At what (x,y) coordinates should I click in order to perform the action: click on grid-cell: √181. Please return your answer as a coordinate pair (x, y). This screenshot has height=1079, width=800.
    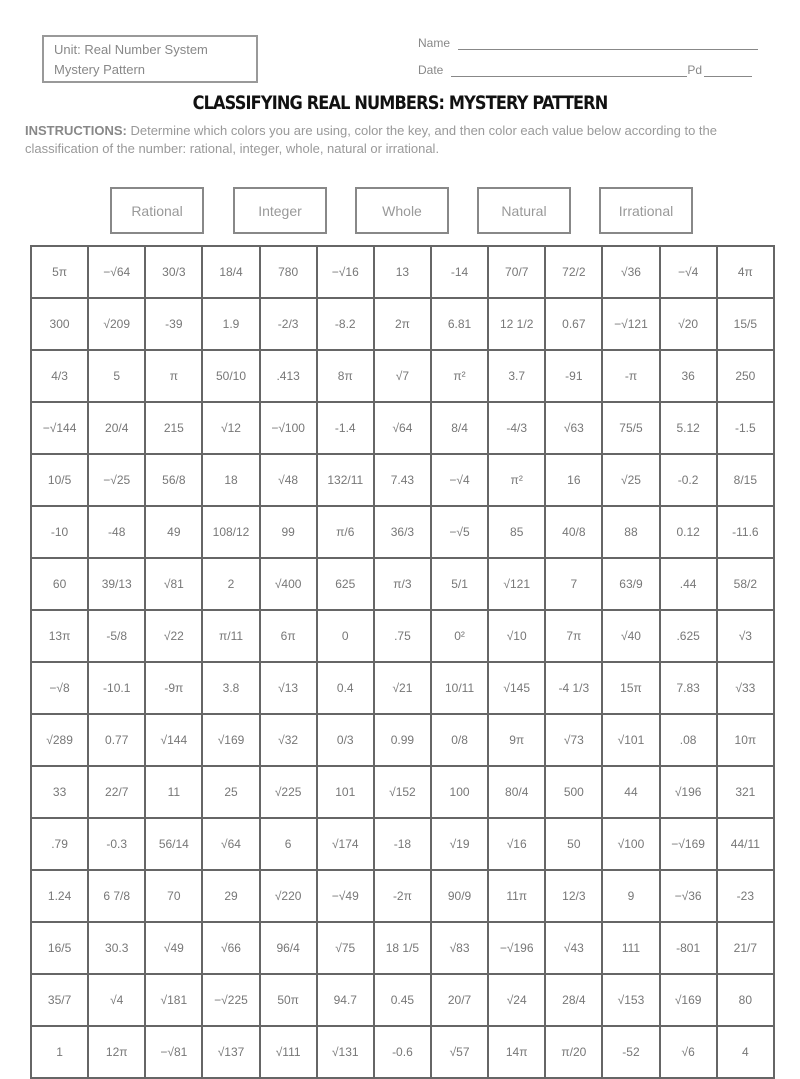
    Looking at the image, I should click on (174, 1000).